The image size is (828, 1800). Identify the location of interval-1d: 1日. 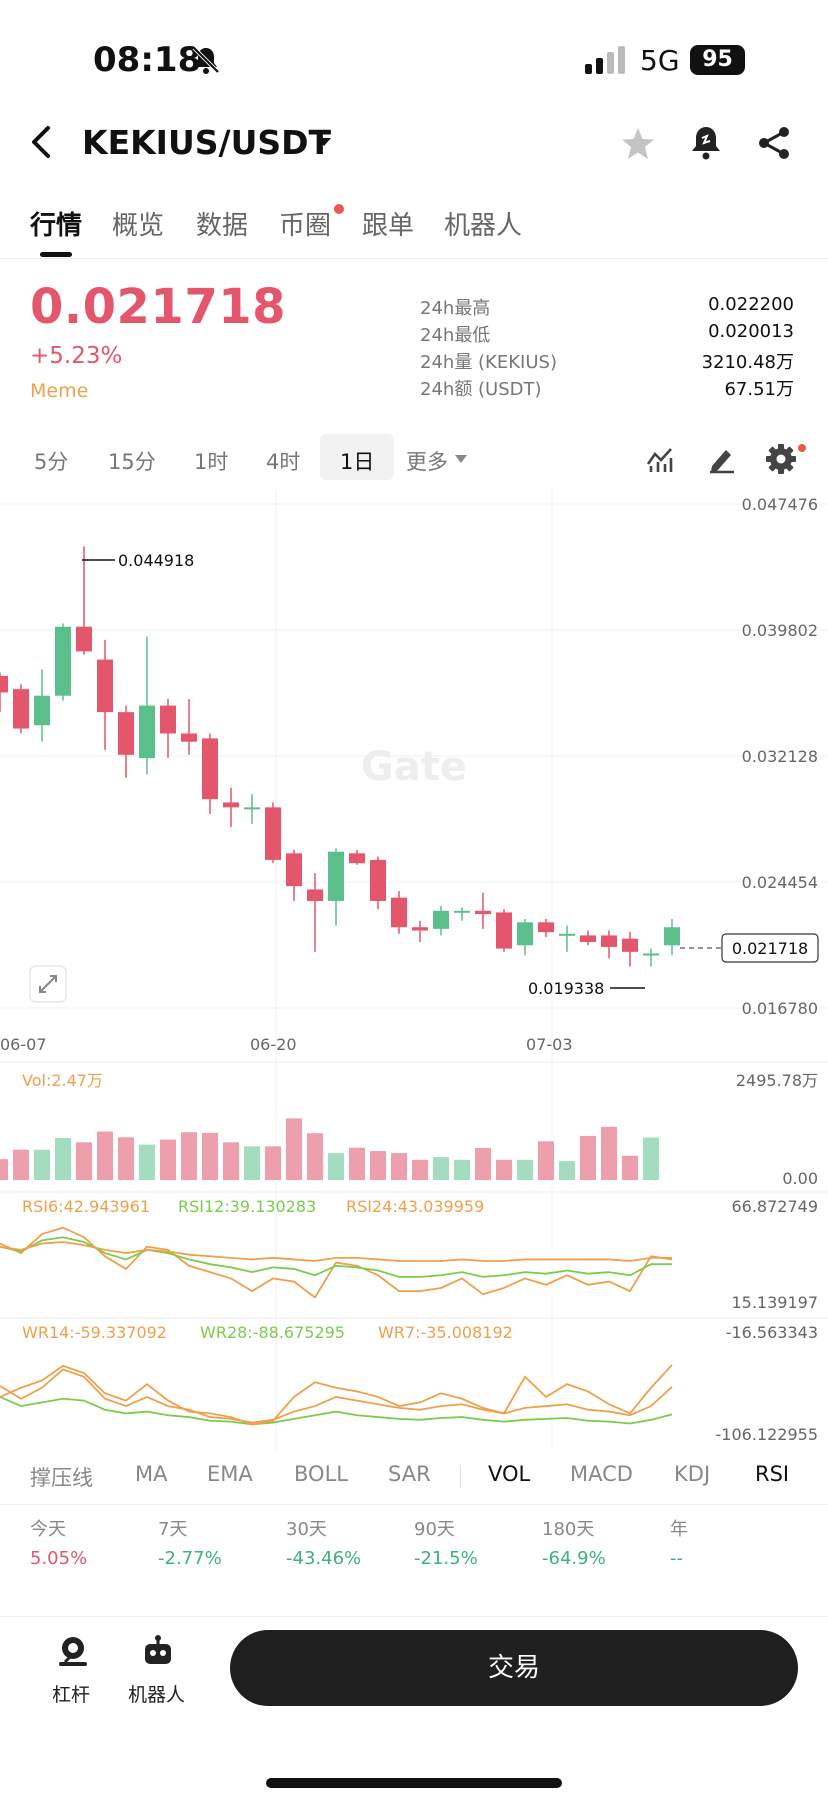
(357, 462).